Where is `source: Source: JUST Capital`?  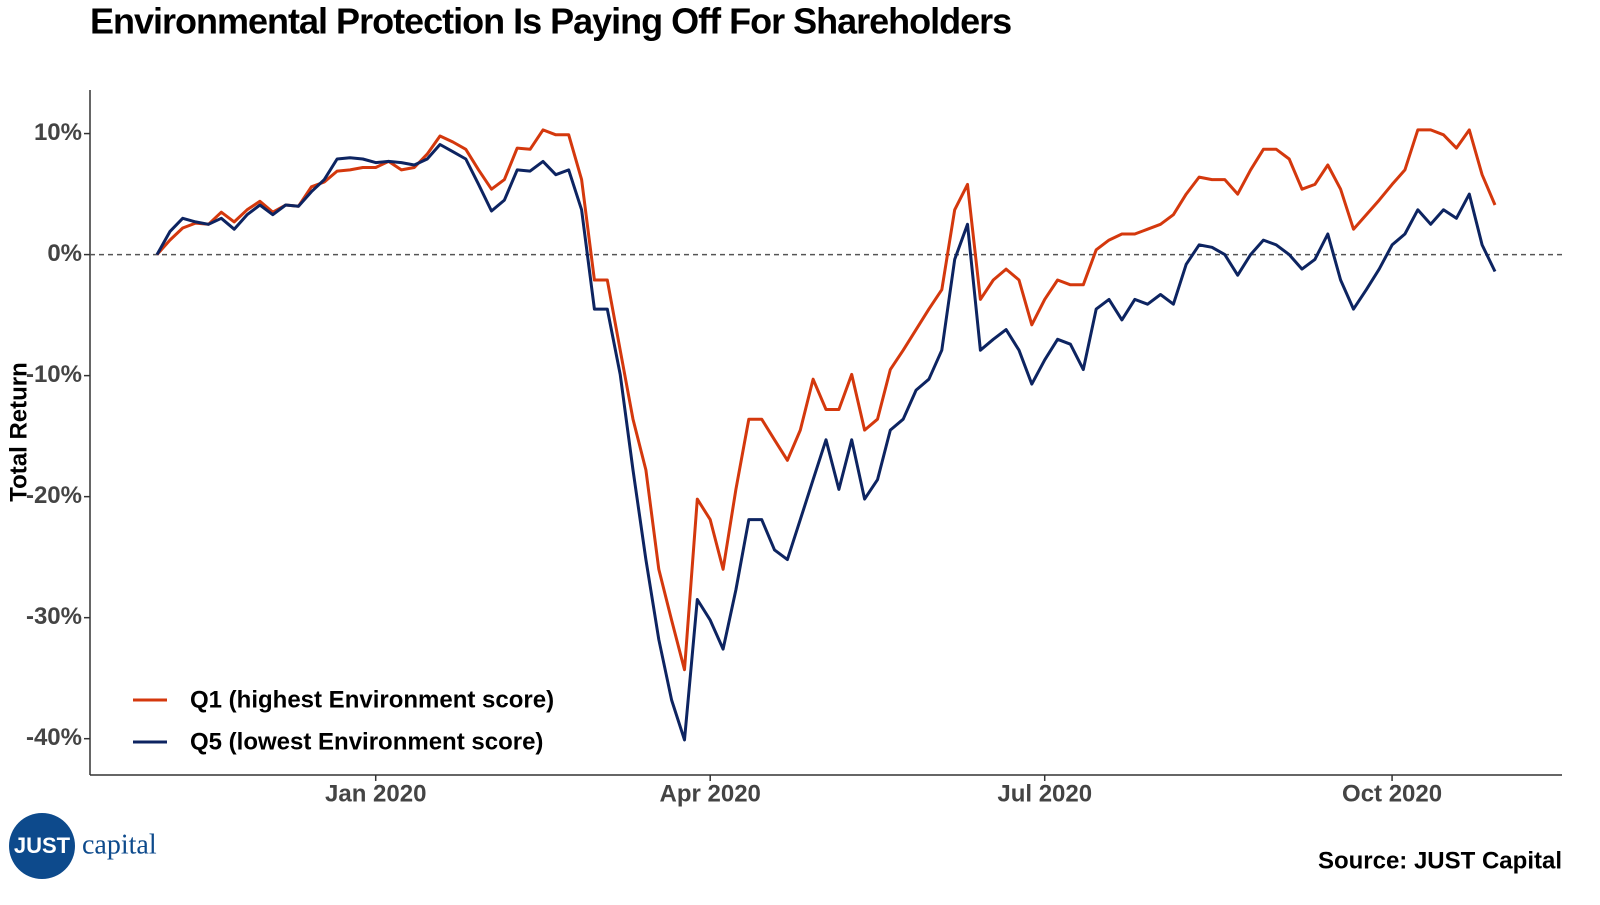
source: Source: JUST Capital is located at coordinates (1440, 860).